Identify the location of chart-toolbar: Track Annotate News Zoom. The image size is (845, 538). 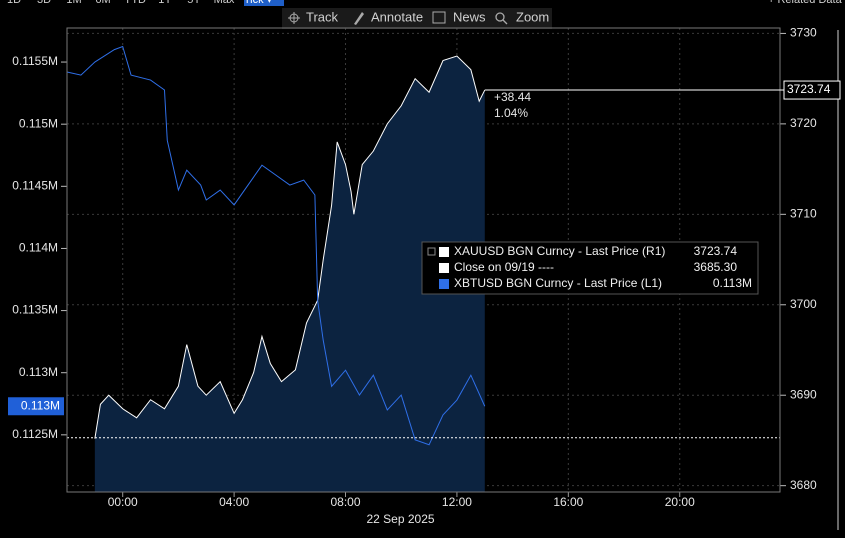
(417, 18).